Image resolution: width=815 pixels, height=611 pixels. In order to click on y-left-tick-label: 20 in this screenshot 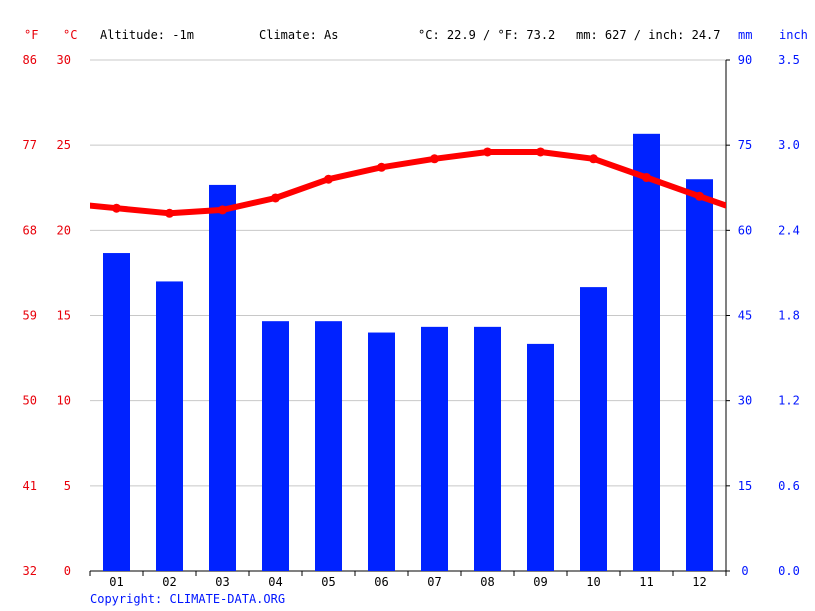, I will do `click(64, 230)`.